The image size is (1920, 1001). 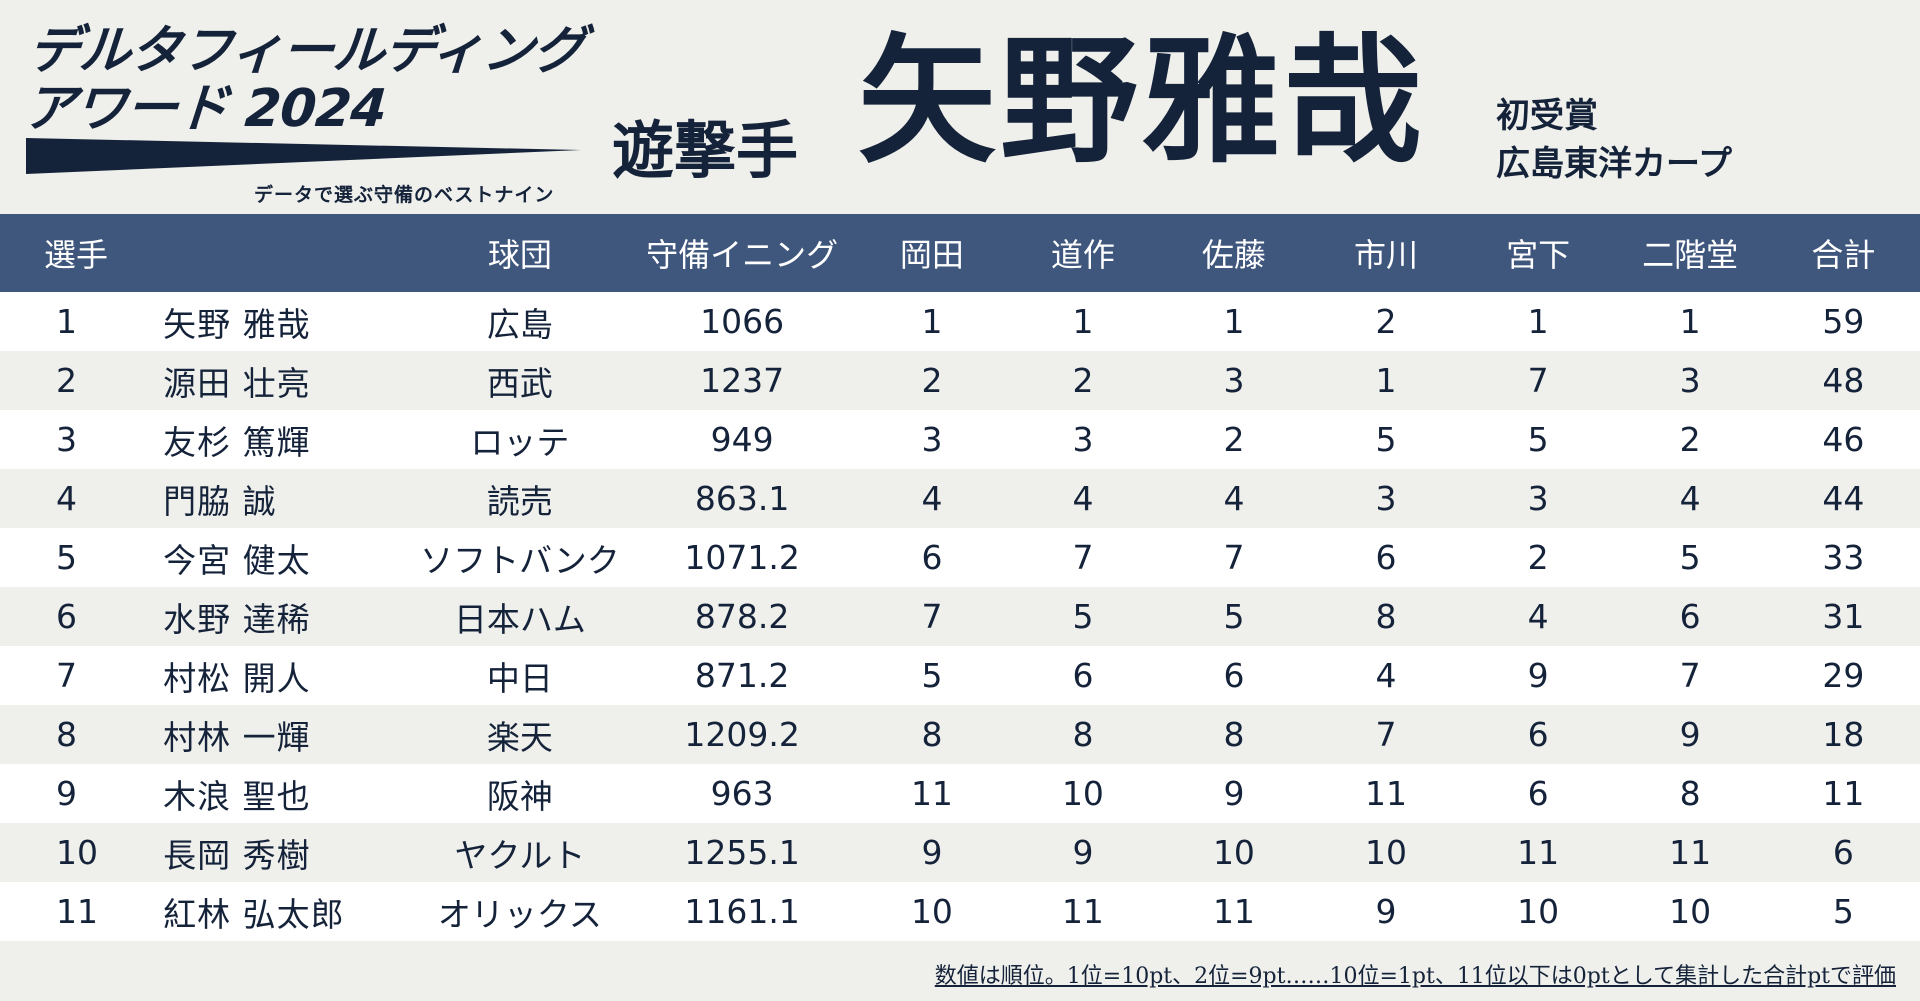 I want to click on total-points-cell: 44, so click(x=1843, y=498).